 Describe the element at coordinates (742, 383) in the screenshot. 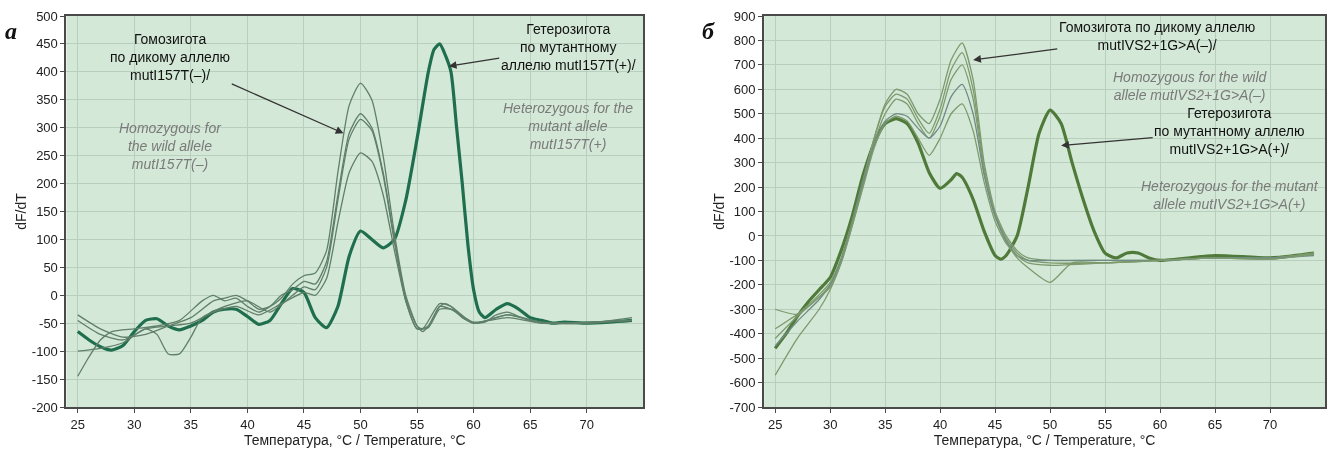

I see `y-tick-label: -600` at that location.